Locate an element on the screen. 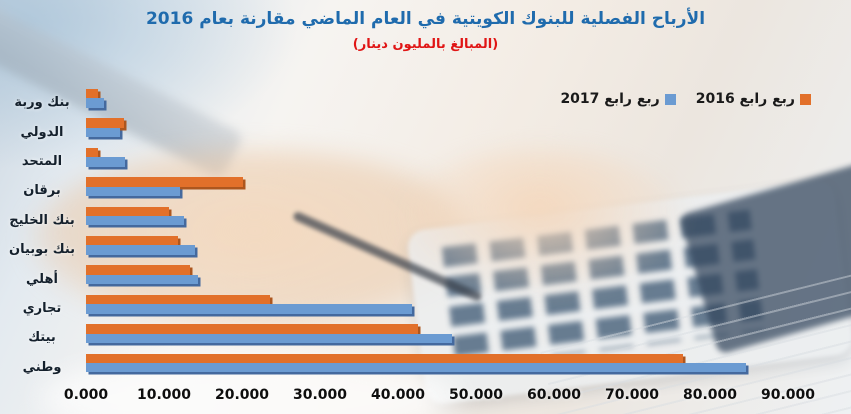 This screenshot has width=851, height=414. x-tick-label: 30.000 is located at coordinates (320, 395).